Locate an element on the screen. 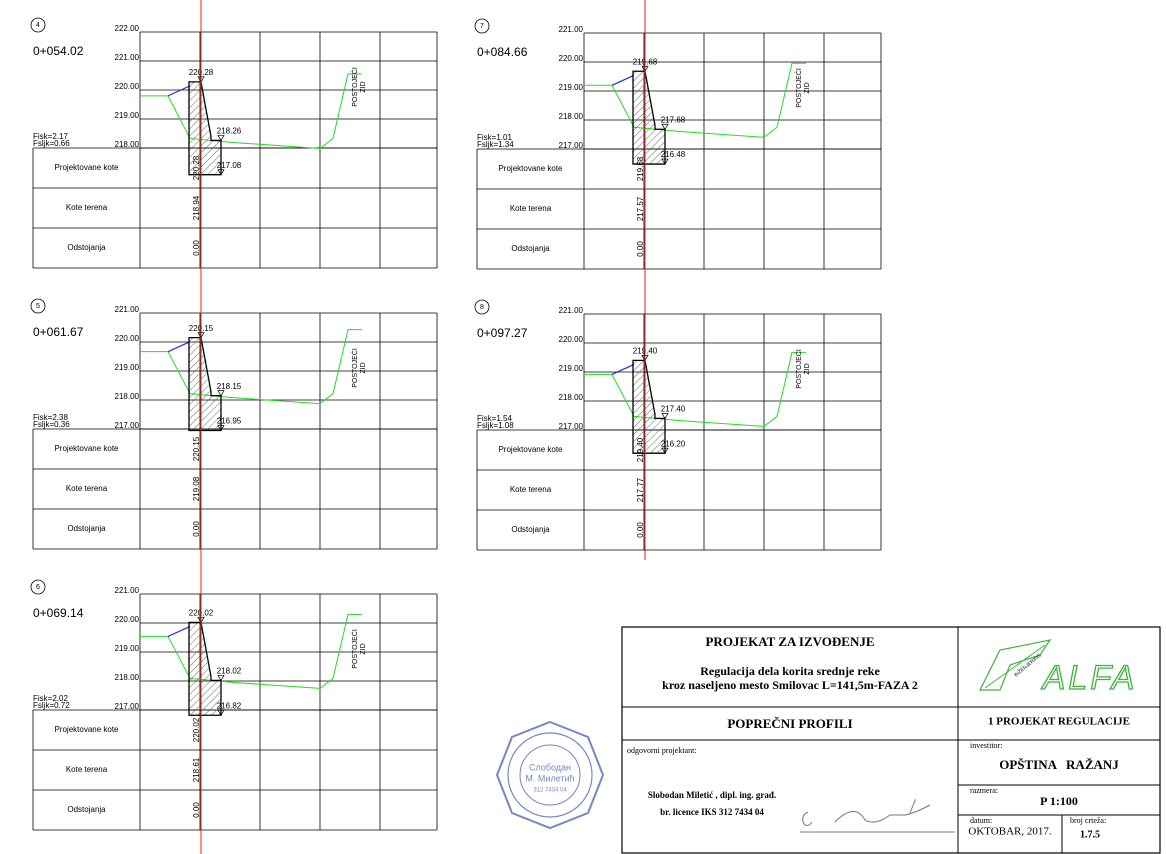  row-value: 219.08 is located at coordinates (196, 488).